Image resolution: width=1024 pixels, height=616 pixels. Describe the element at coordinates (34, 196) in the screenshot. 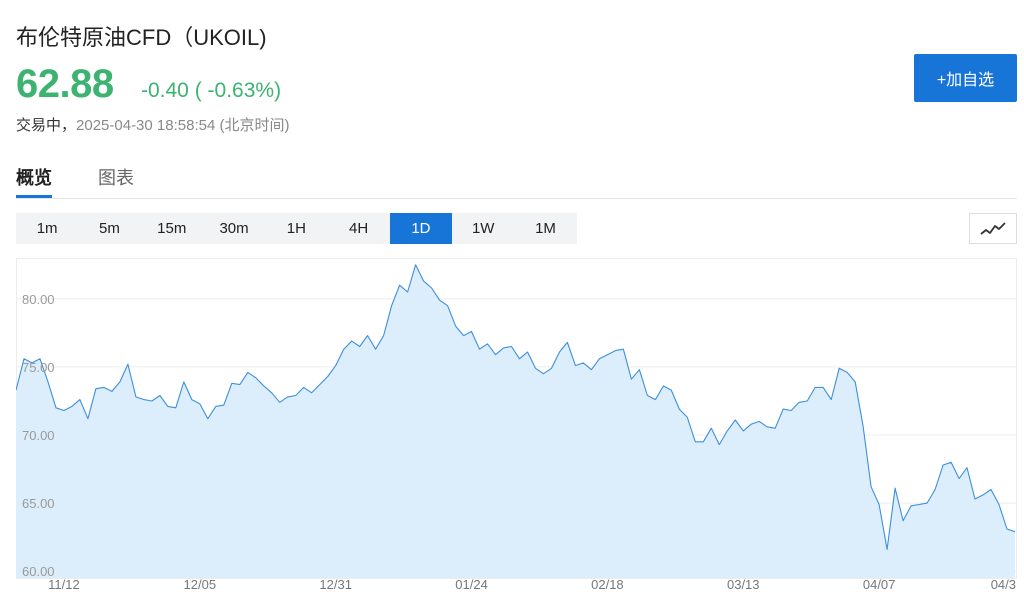

I see `active-tab-indicator` at that location.